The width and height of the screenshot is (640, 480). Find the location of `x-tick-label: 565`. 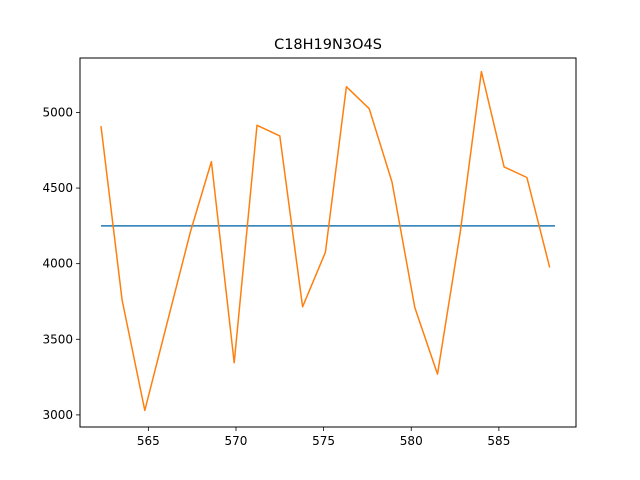

x-tick-label: 565 is located at coordinates (148, 441).